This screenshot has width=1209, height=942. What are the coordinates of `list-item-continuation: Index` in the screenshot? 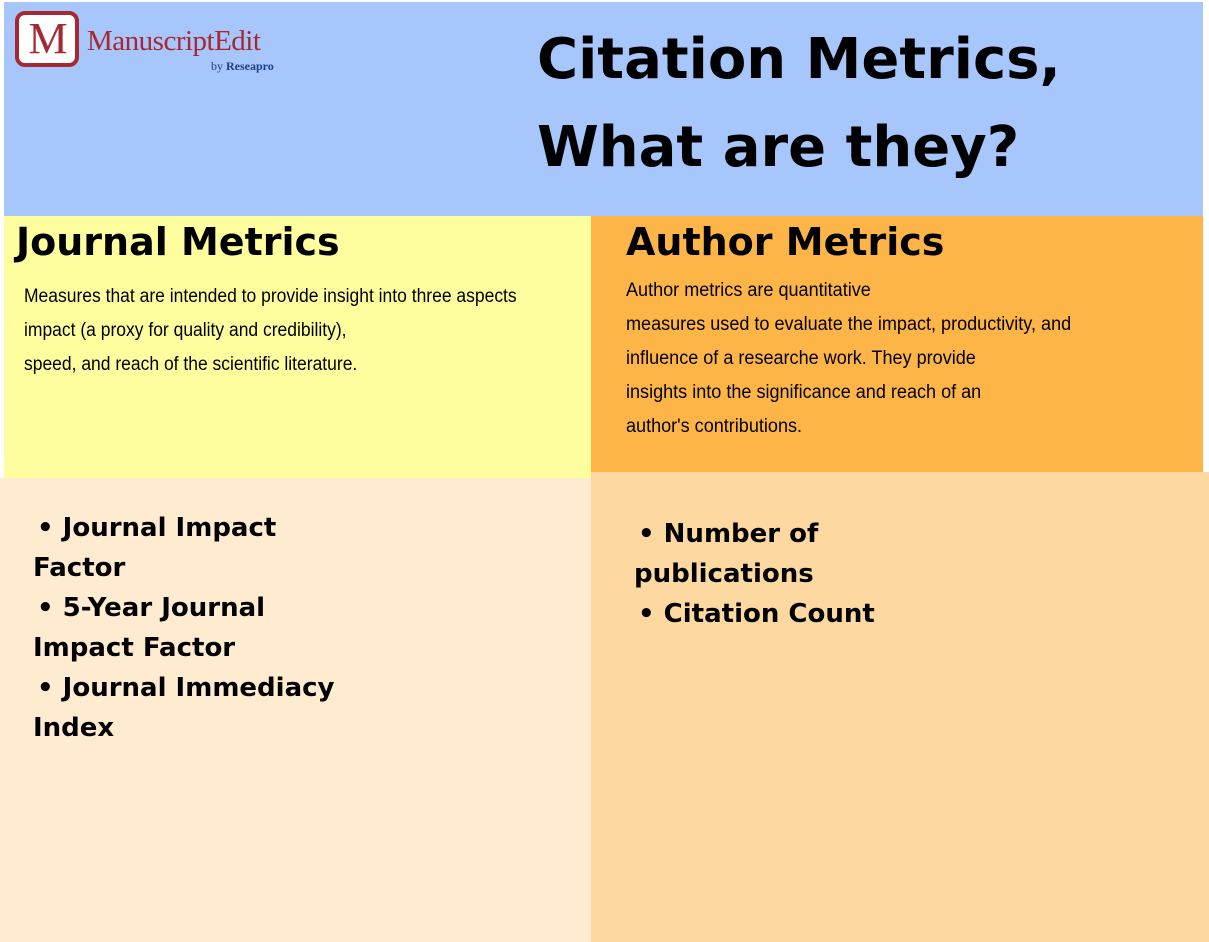 It's located at (74, 728).